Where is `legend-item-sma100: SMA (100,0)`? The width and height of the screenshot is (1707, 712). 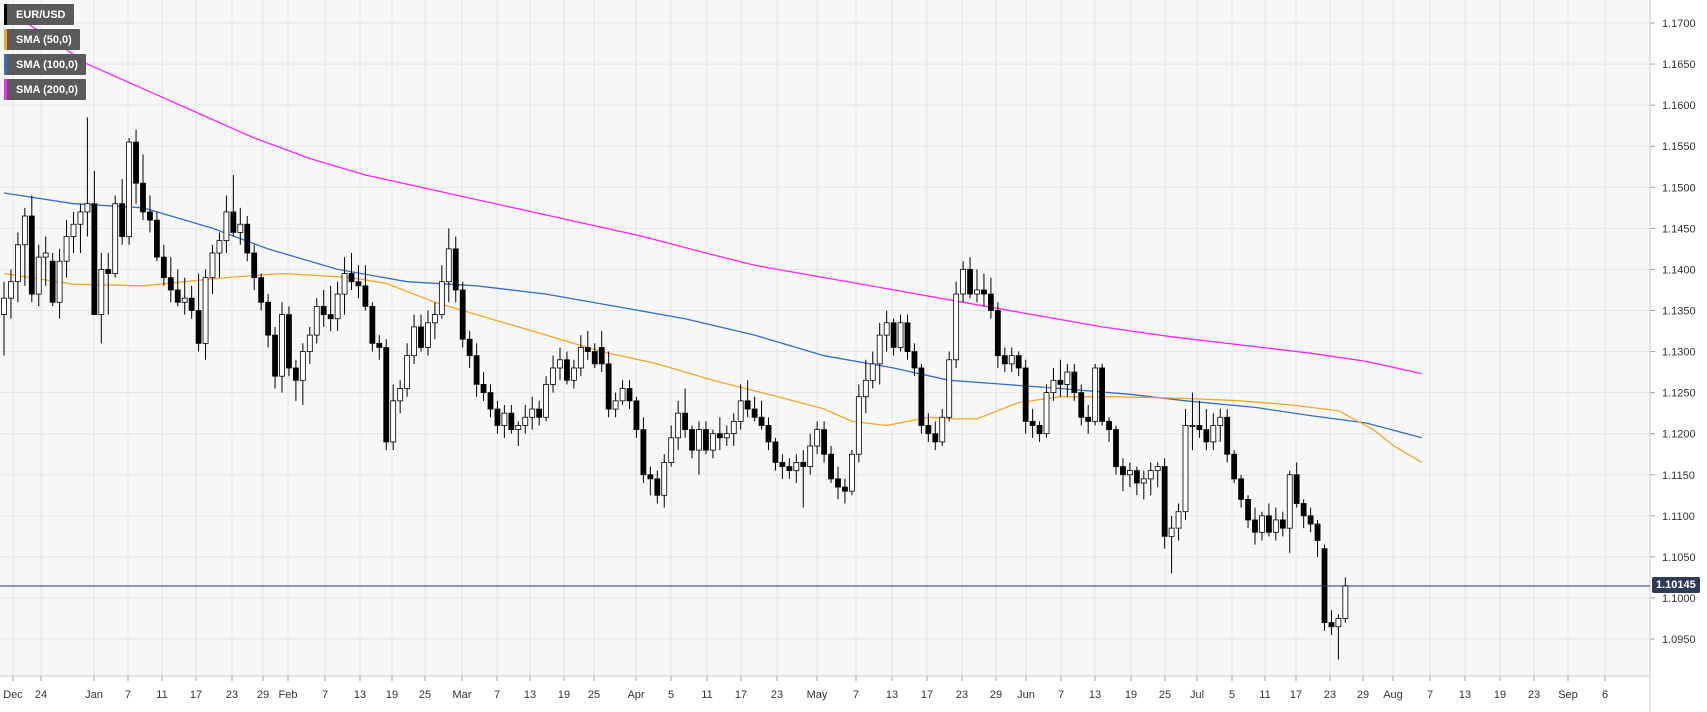 legend-item-sma100: SMA (100,0) is located at coordinates (45, 64).